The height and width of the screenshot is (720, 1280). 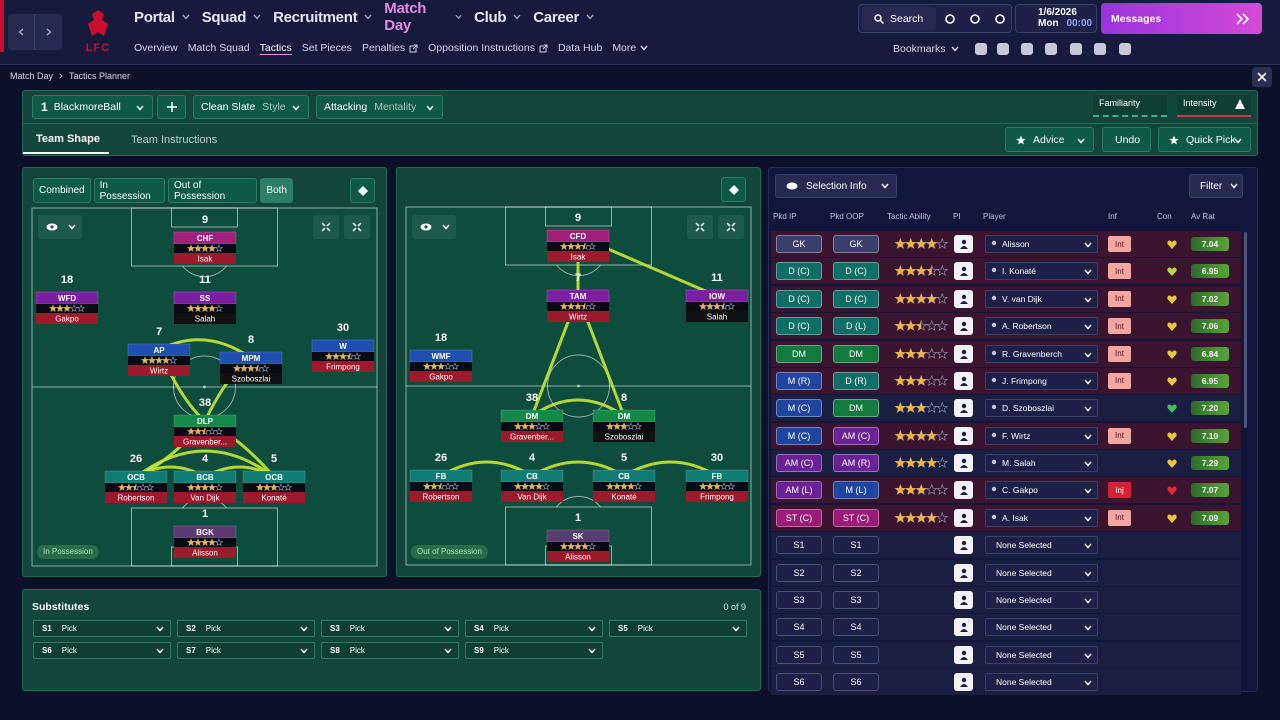 I want to click on pitch-filter-button: Out of Possession, so click(x=213, y=190).